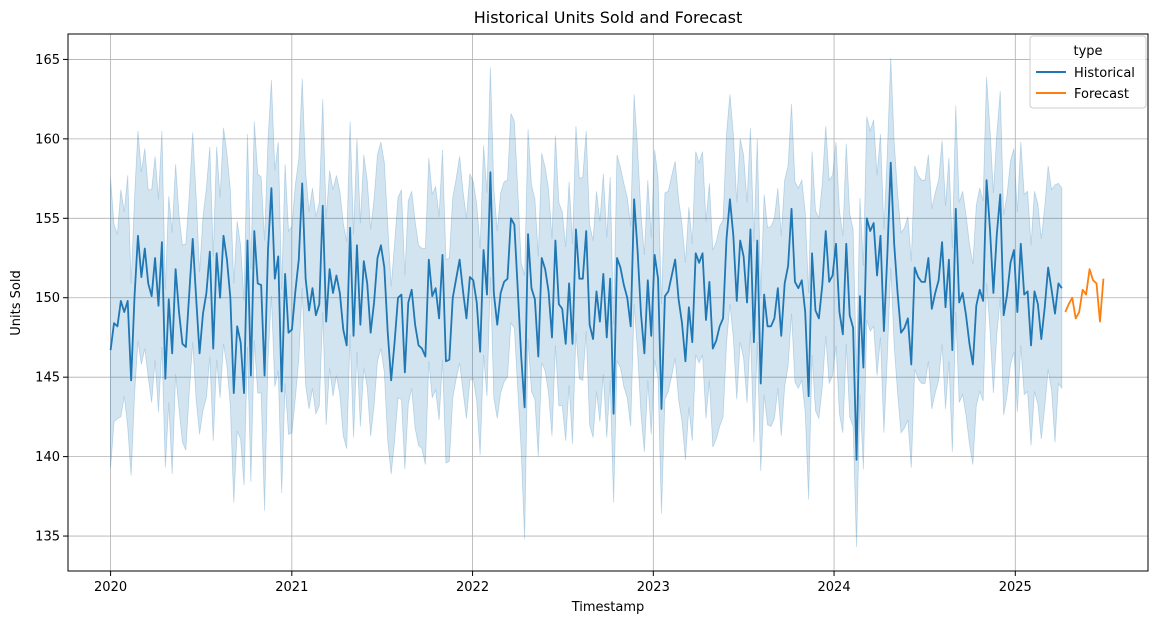 This screenshot has height=628, width=1160. Describe the element at coordinates (47, 60) in the screenshot. I see `y-tick-label: 165` at that location.